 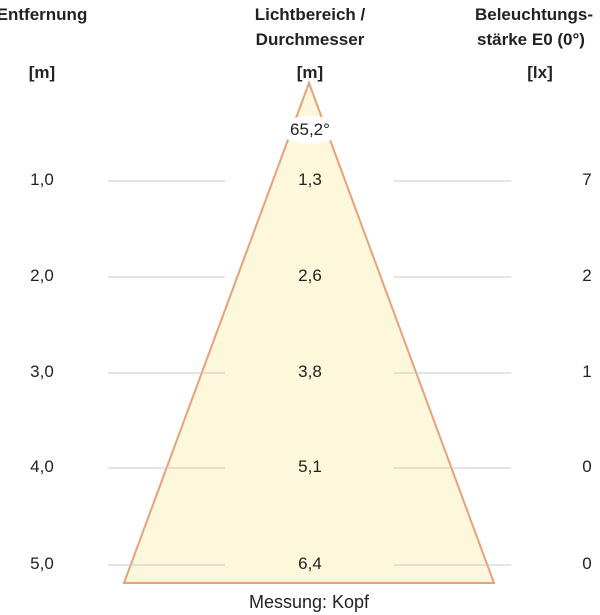 What do you see at coordinates (310, 72) in the screenshot?
I see `diameter-unit: [m]` at bounding box center [310, 72].